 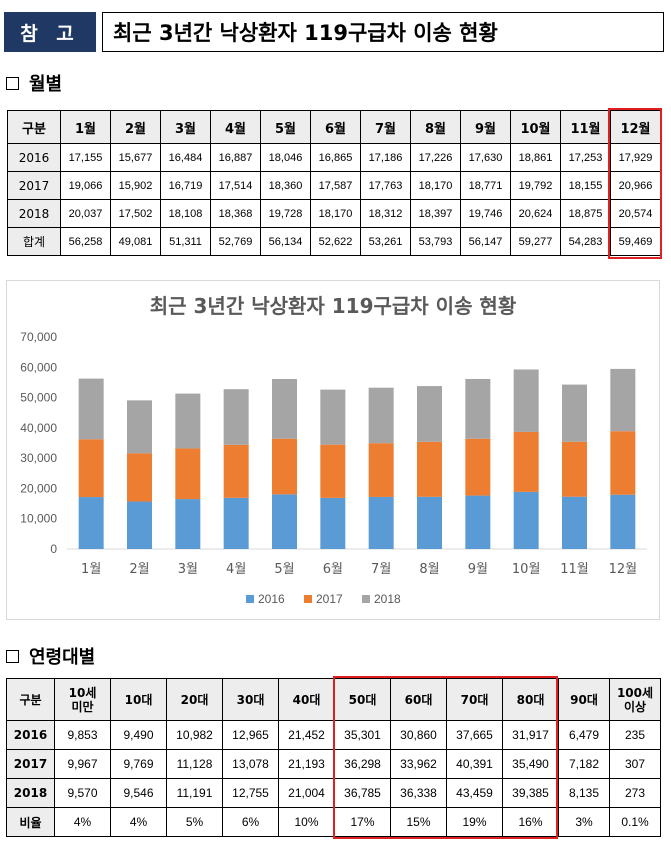 I want to click on column-header: 11월, so click(x=585, y=127).